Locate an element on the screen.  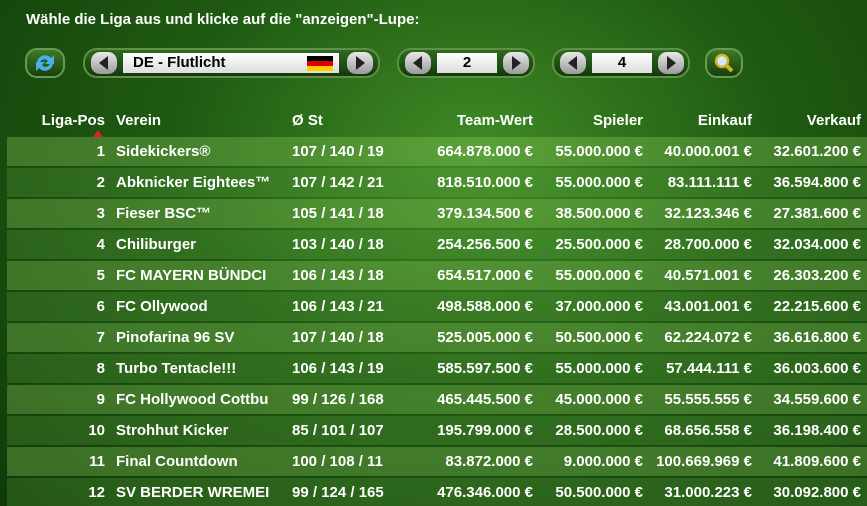
table-cell: Strohhut Kicker is located at coordinates (172, 430).